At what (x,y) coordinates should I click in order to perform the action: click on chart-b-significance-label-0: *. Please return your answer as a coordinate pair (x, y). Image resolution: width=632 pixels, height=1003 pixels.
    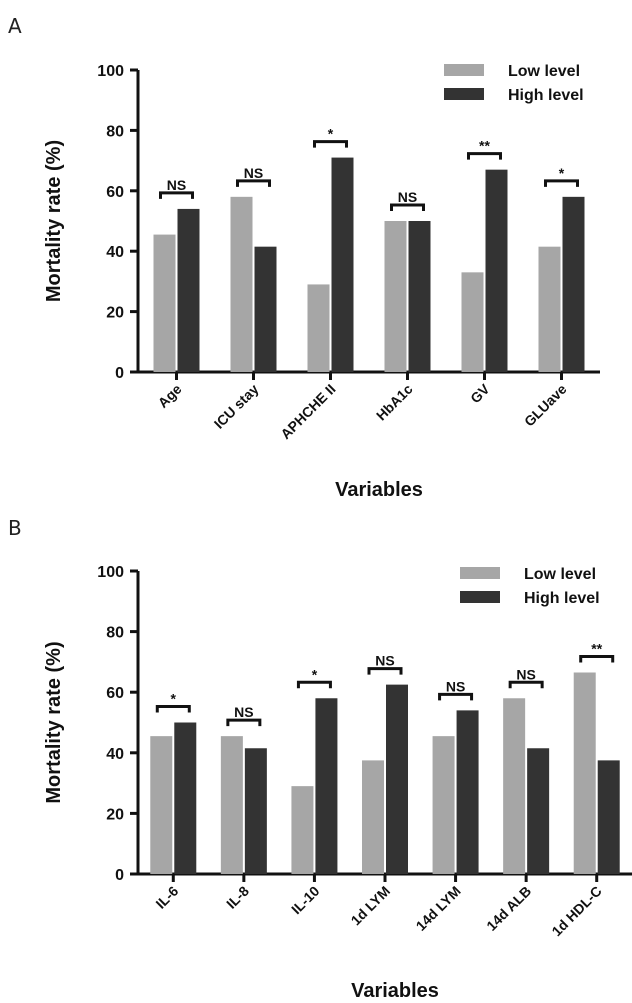
    Looking at the image, I should click on (174, 699).